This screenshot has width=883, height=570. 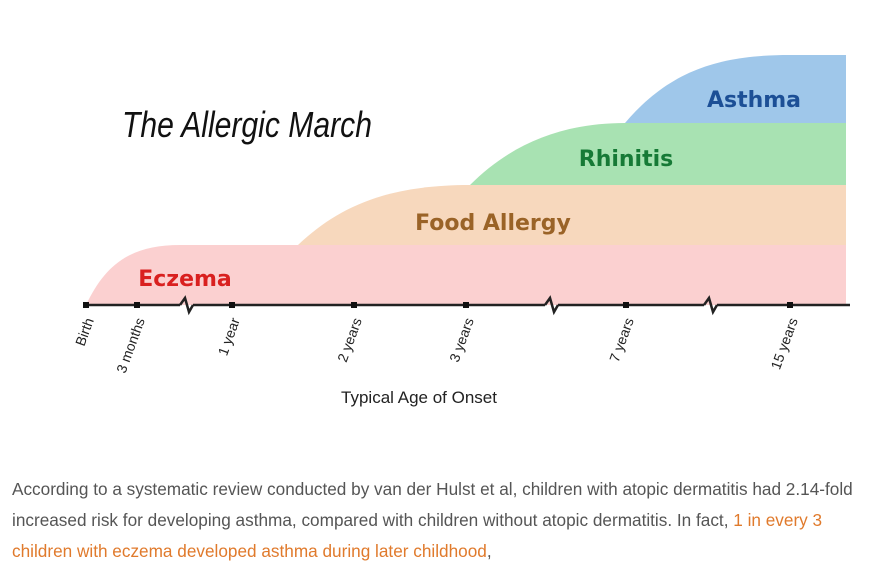 What do you see at coordinates (626, 305) in the screenshot?
I see `tick-mark-7-years` at bounding box center [626, 305].